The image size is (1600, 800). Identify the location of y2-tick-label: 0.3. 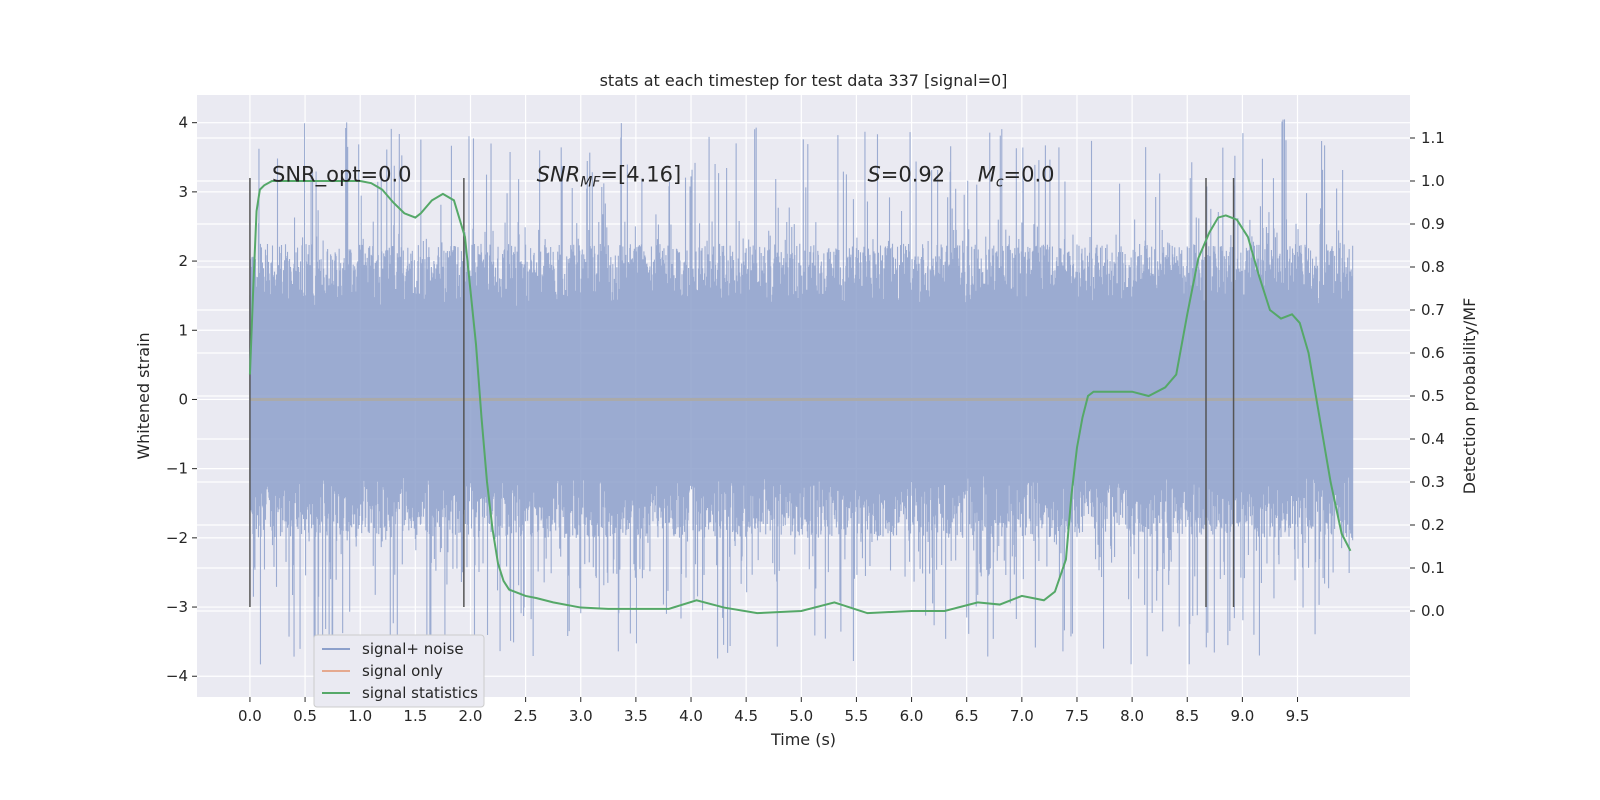
(1433, 482).